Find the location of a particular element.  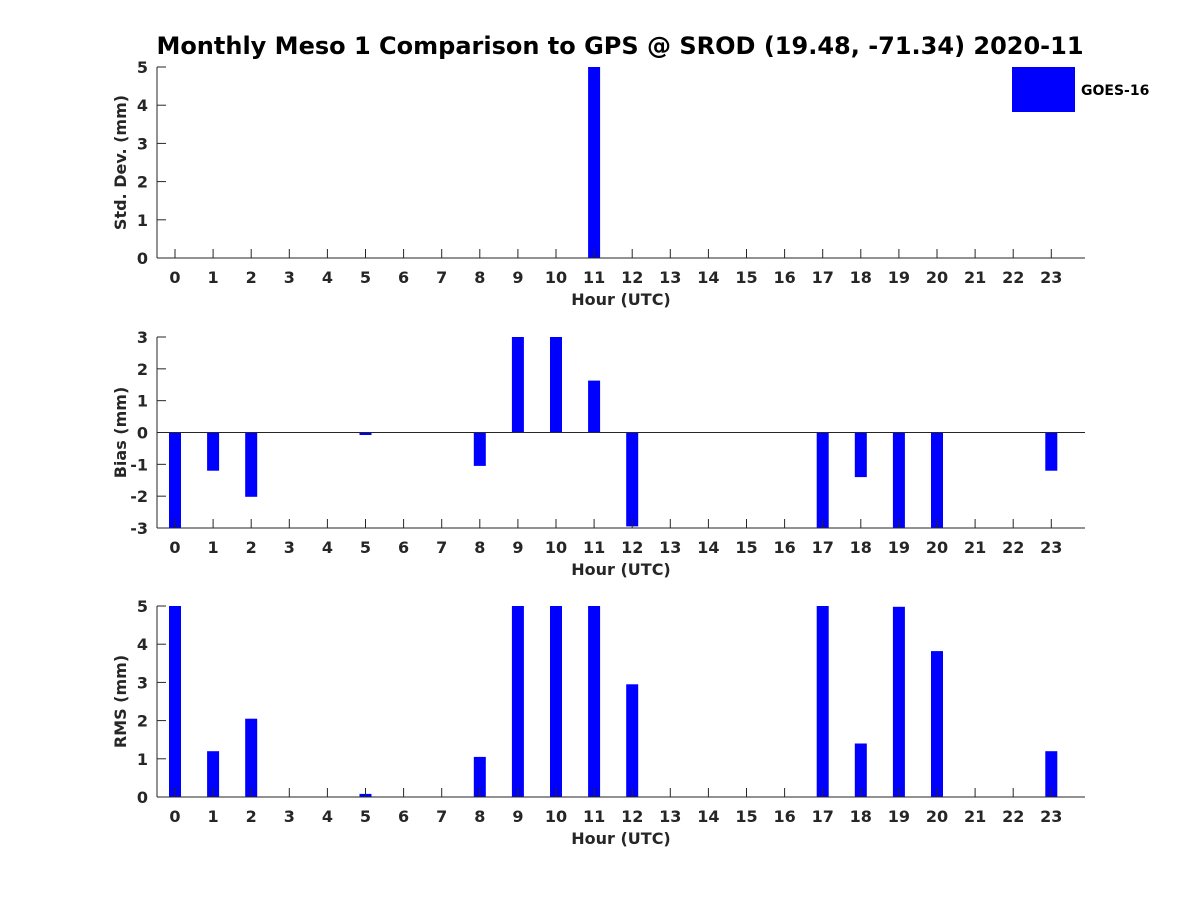

std-dev-x-tick-label: 0 is located at coordinates (174, 277).